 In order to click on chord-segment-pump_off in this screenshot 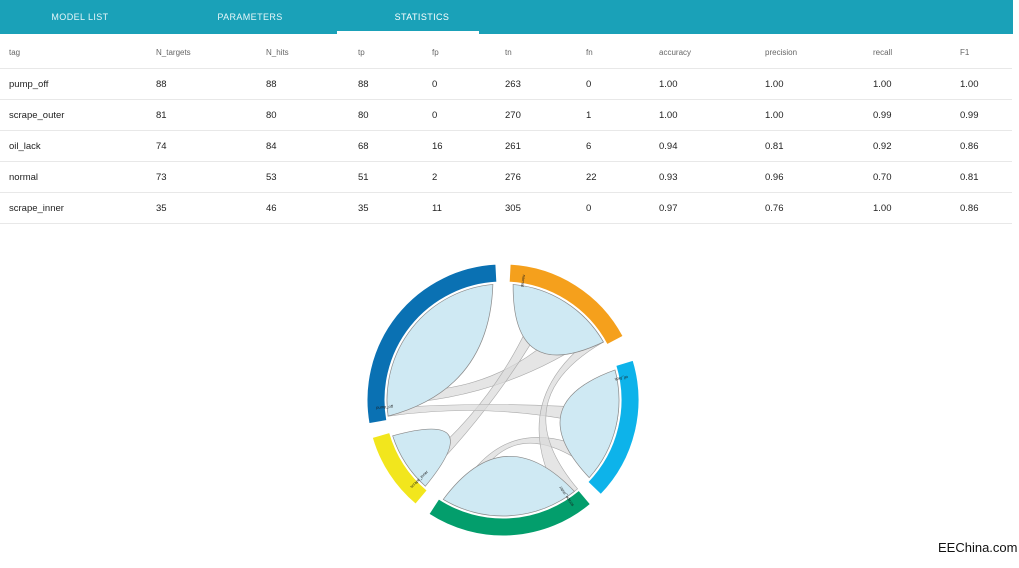, I will do `click(432, 344)`.